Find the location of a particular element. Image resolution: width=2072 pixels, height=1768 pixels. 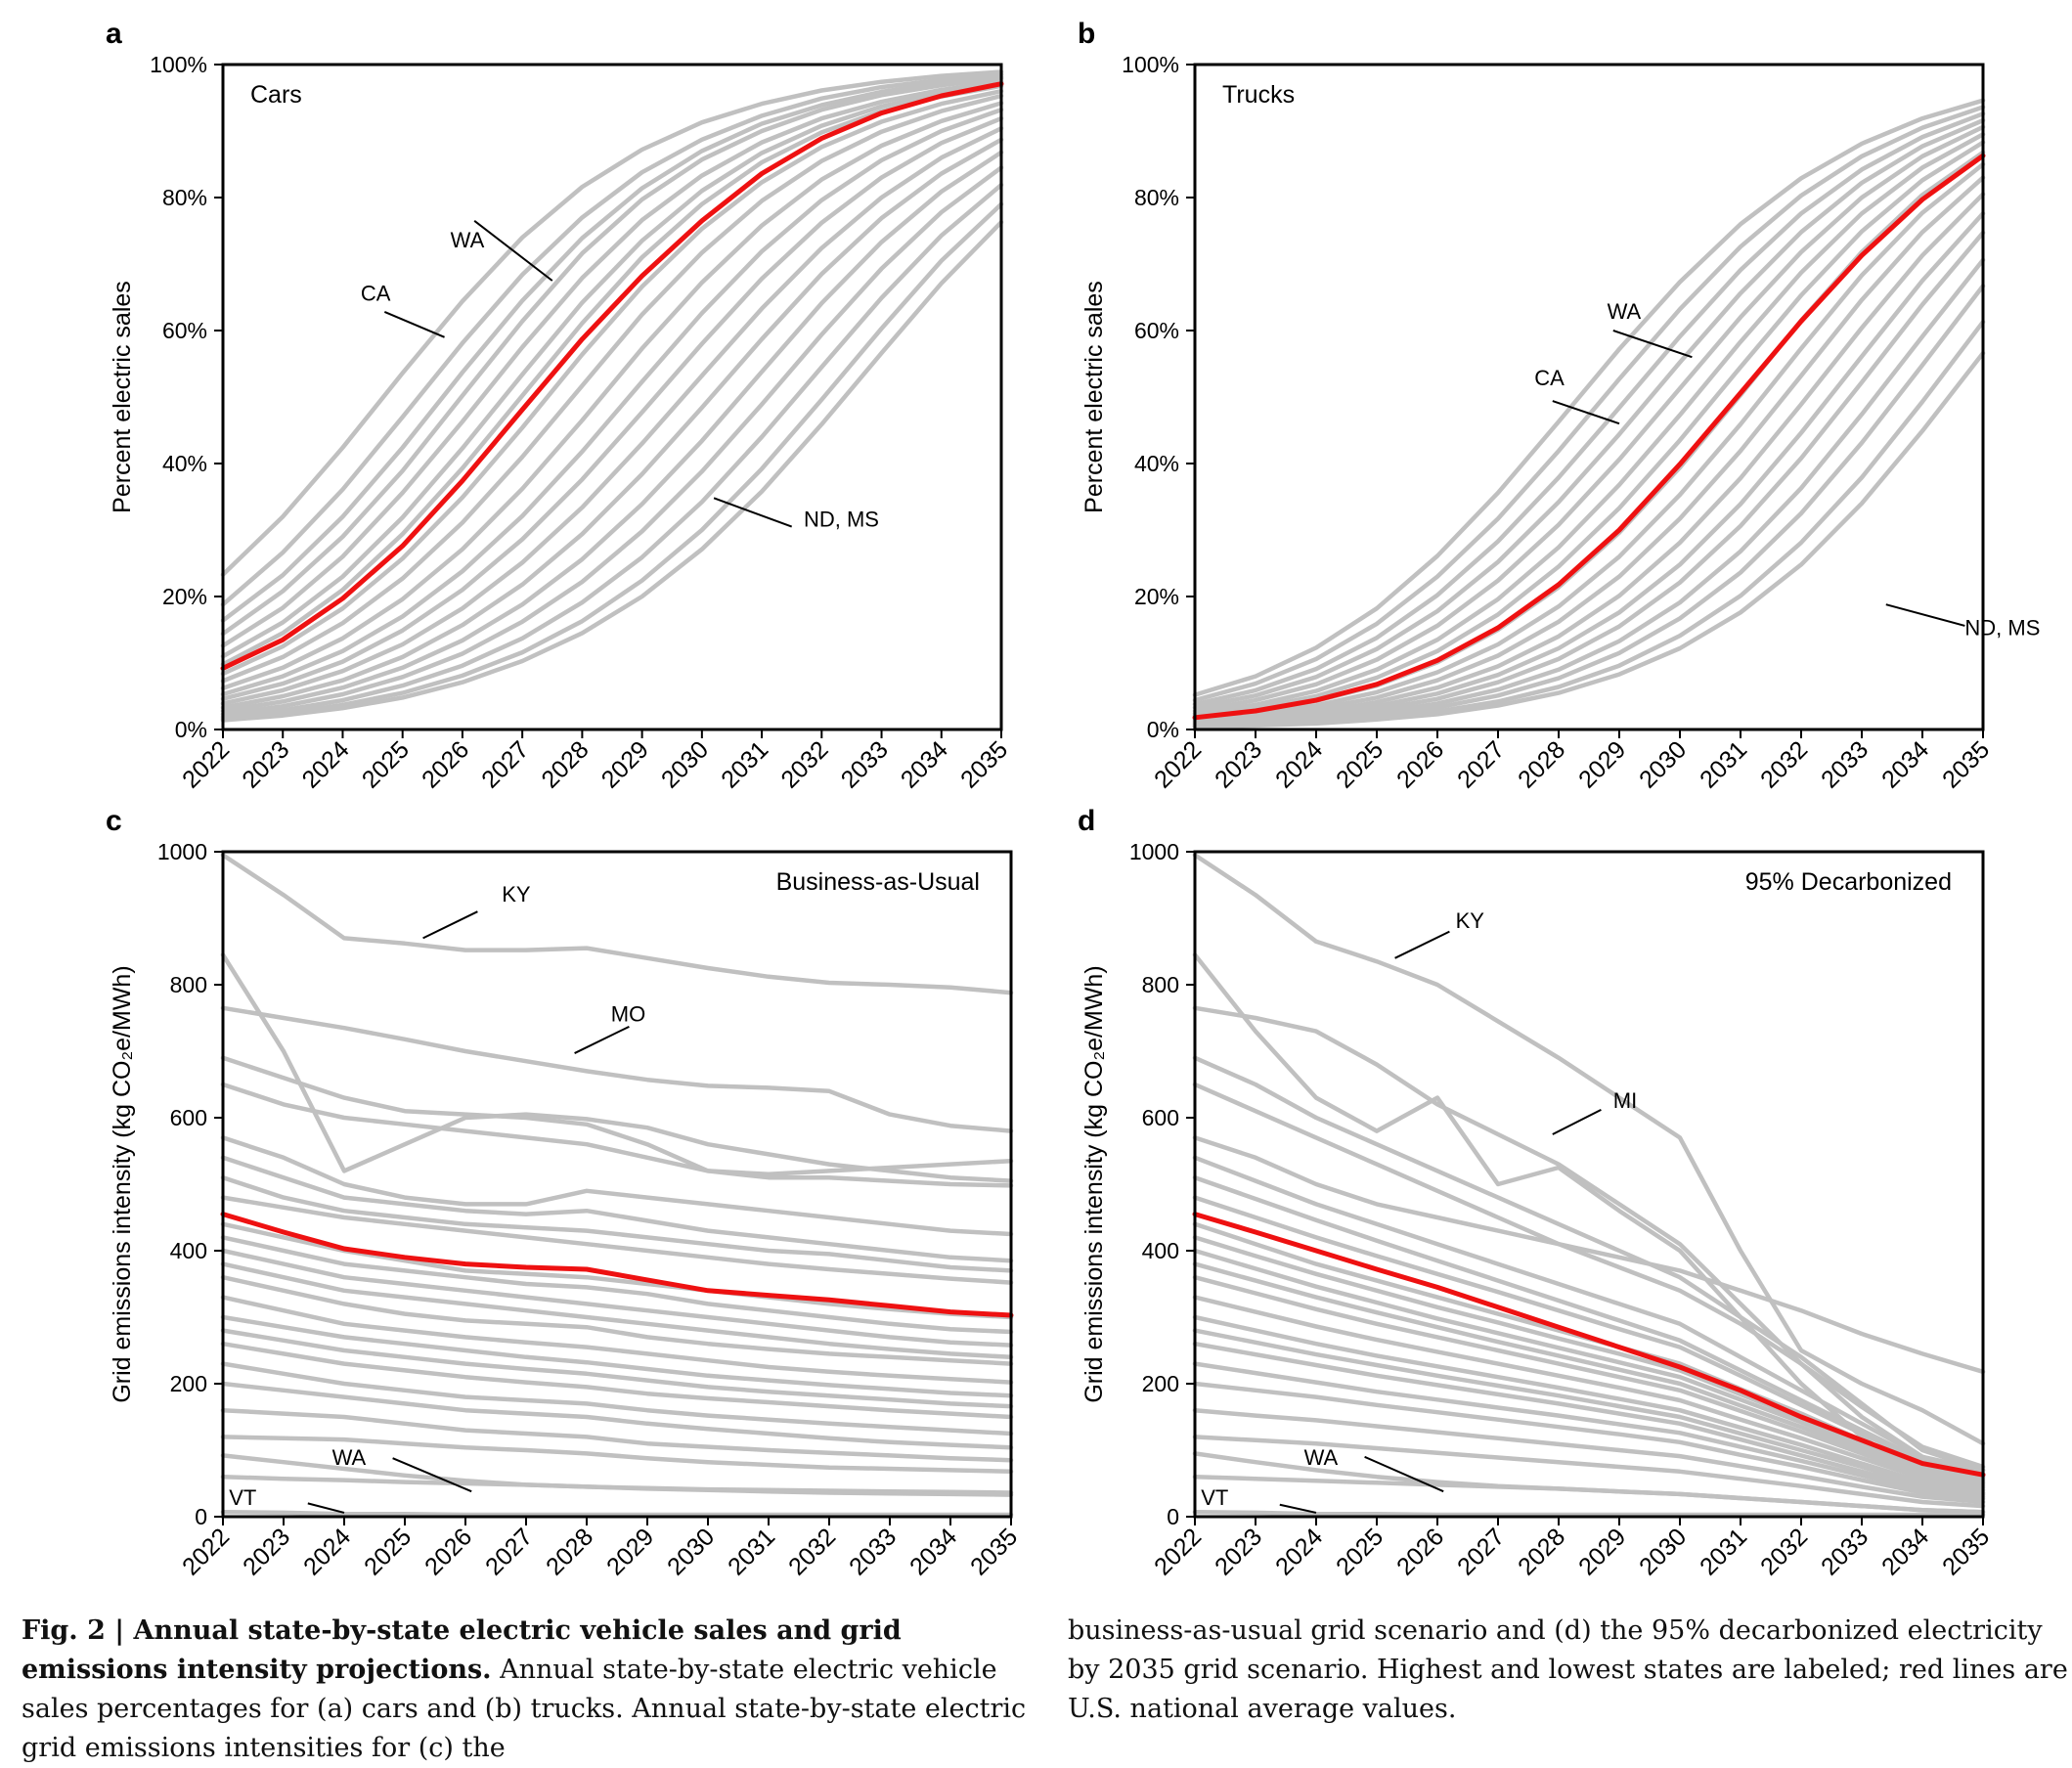

y-axis-title: Percent electric sales is located at coordinates (1094, 397).